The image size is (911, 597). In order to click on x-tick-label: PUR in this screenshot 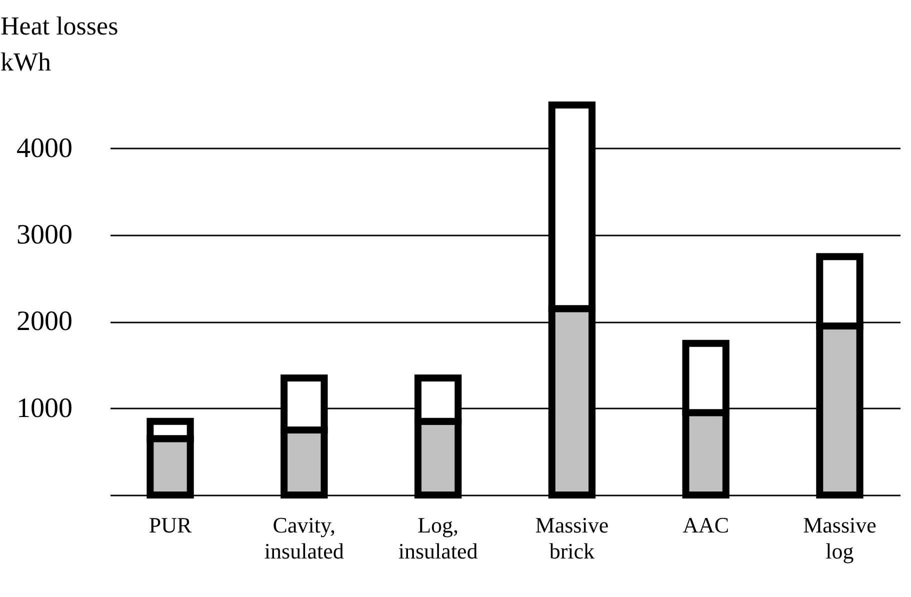, I will do `click(170, 525)`.